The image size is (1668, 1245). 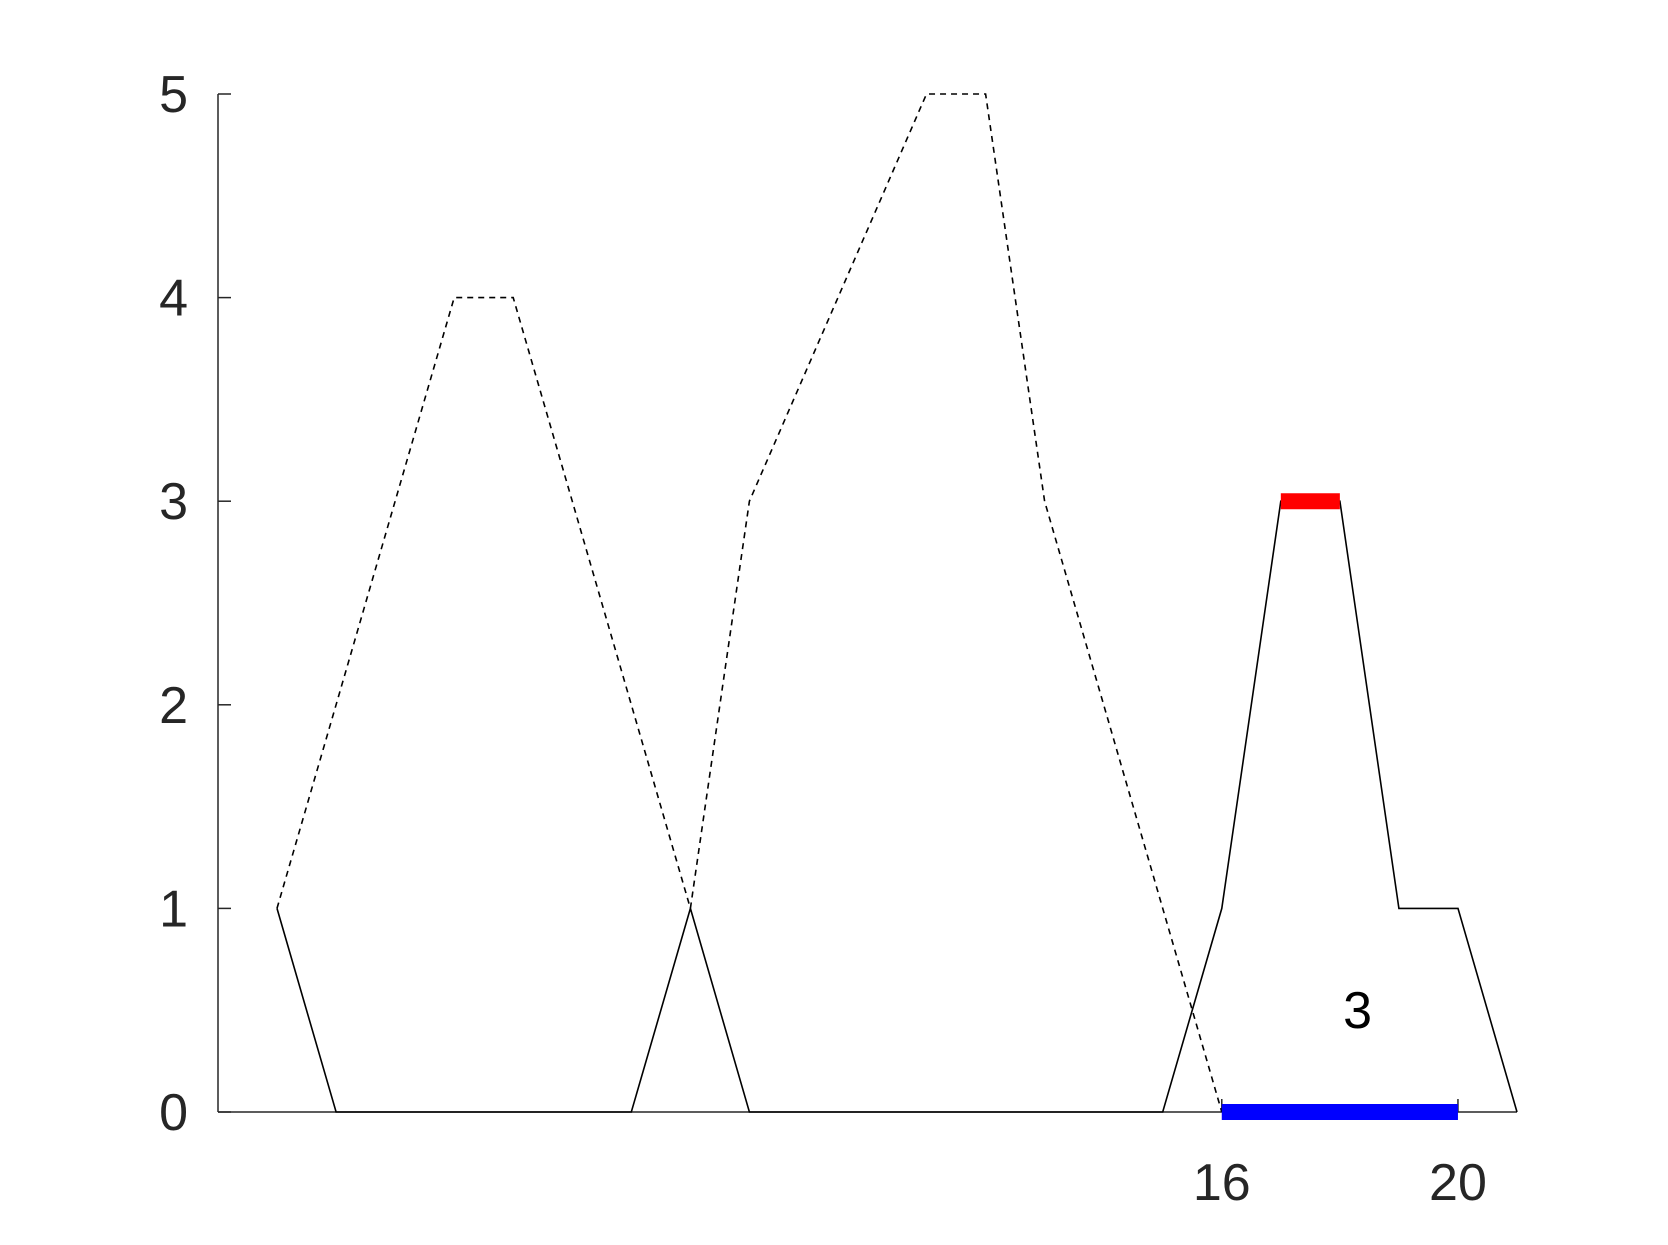 What do you see at coordinates (173, 706) in the screenshot?
I see `y-tick-label: 2` at bounding box center [173, 706].